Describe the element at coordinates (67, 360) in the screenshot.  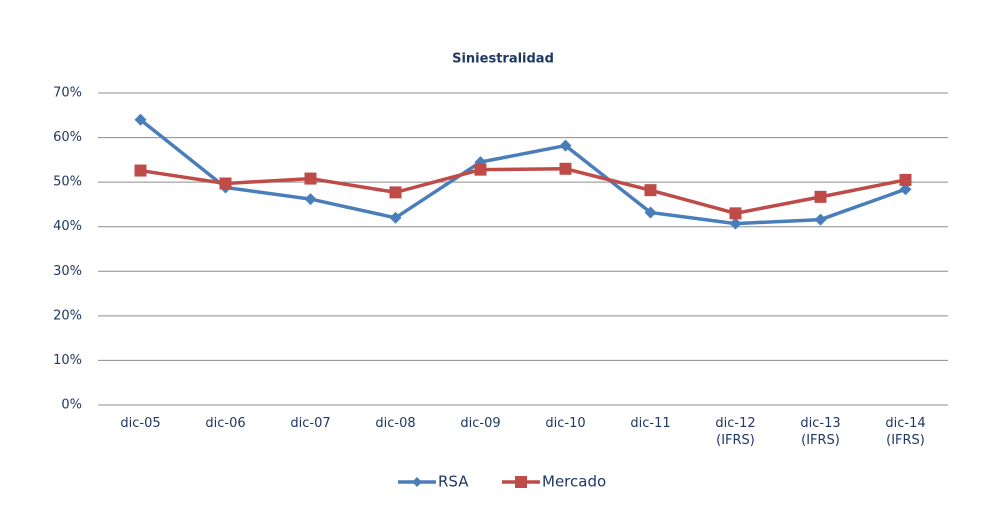
I see `y-tick-label: 10%` at that location.